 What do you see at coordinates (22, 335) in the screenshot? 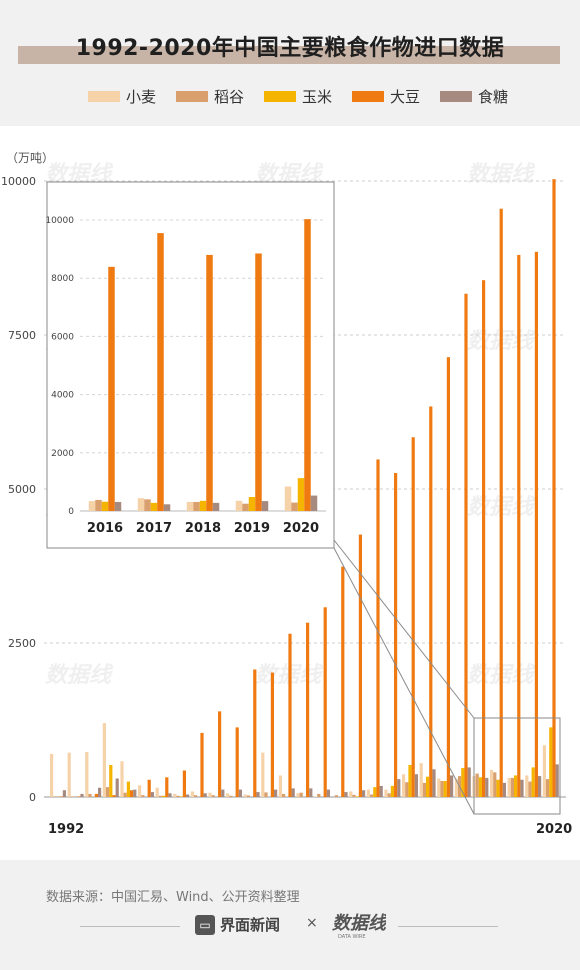
I see `y-tick-label: 7500` at bounding box center [22, 335].